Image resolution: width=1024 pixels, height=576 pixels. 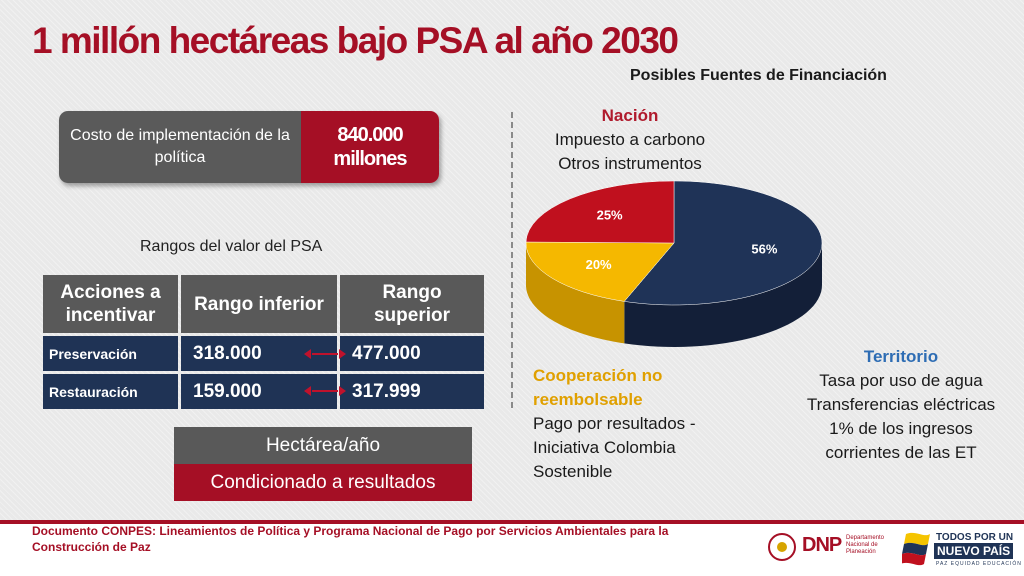 What do you see at coordinates (512, 260) in the screenshot?
I see `dashed-divider` at bounding box center [512, 260].